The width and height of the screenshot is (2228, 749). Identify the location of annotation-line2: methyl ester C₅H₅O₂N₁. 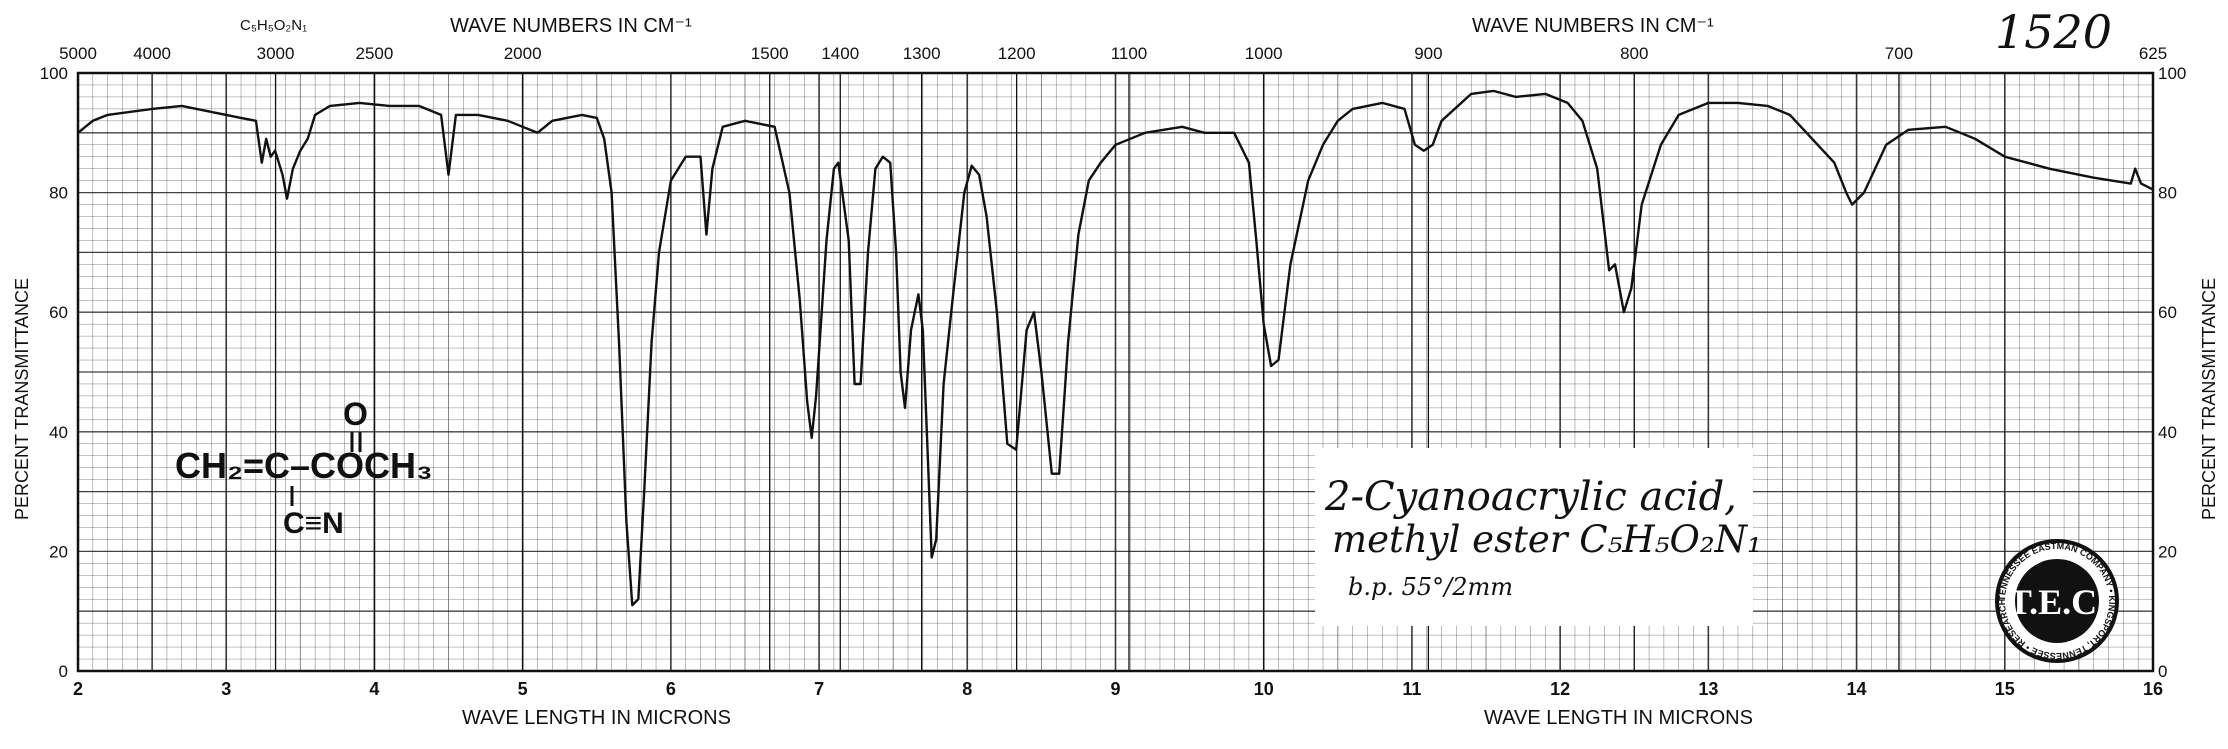
(1547, 539).